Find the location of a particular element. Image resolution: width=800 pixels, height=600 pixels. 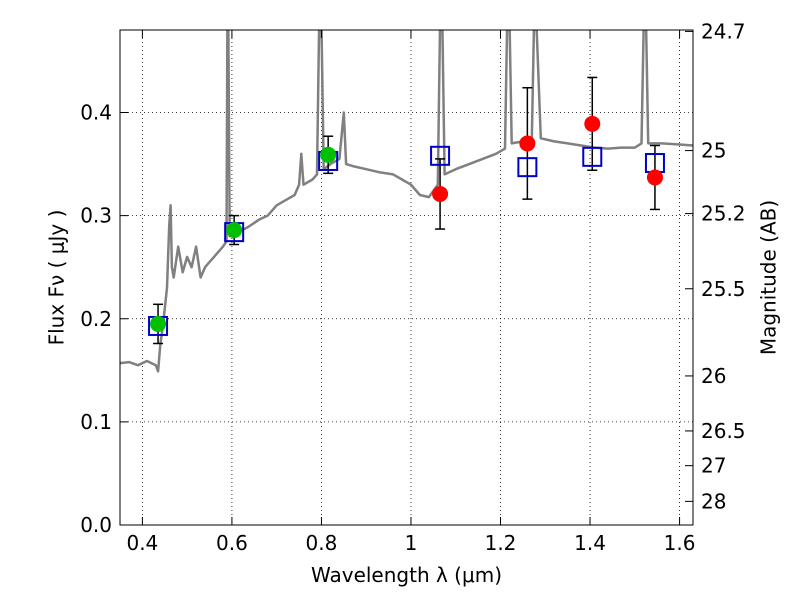

right-tick-label: 28 is located at coordinates (713, 501).